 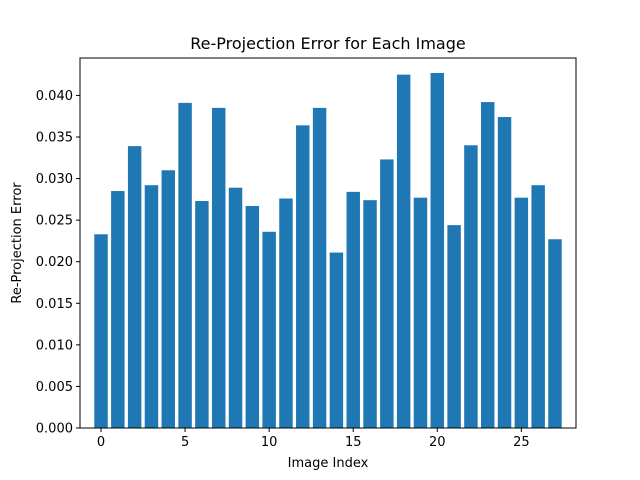 I want to click on y-axis-label: Re-Projection Error, so click(x=17, y=243).